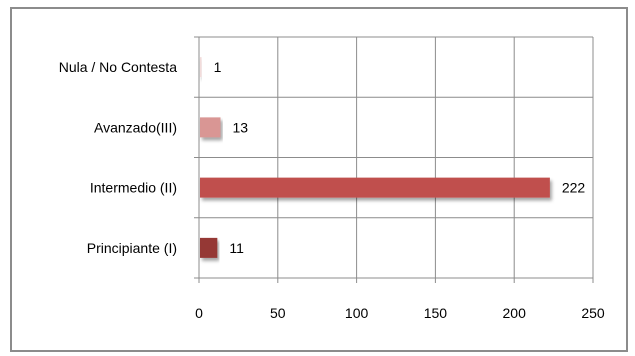 The width and height of the screenshot is (635, 356). What do you see at coordinates (515, 313) in the screenshot?
I see `x-tick-label-200: 200` at bounding box center [515, 313].